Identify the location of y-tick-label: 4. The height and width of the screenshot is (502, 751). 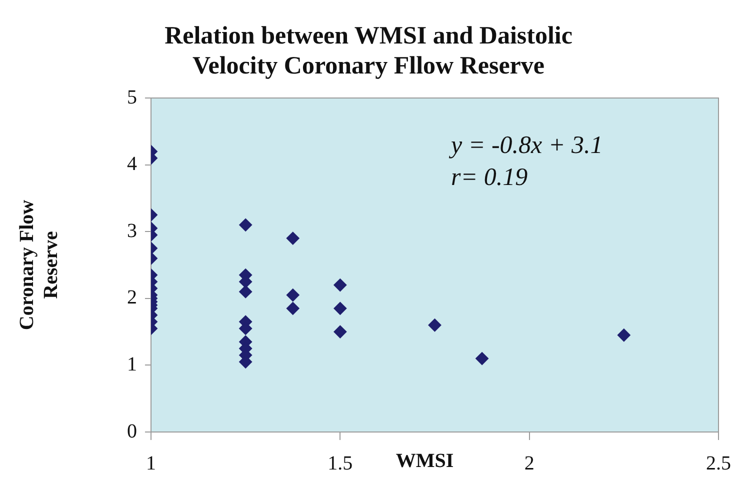
(132, 164).